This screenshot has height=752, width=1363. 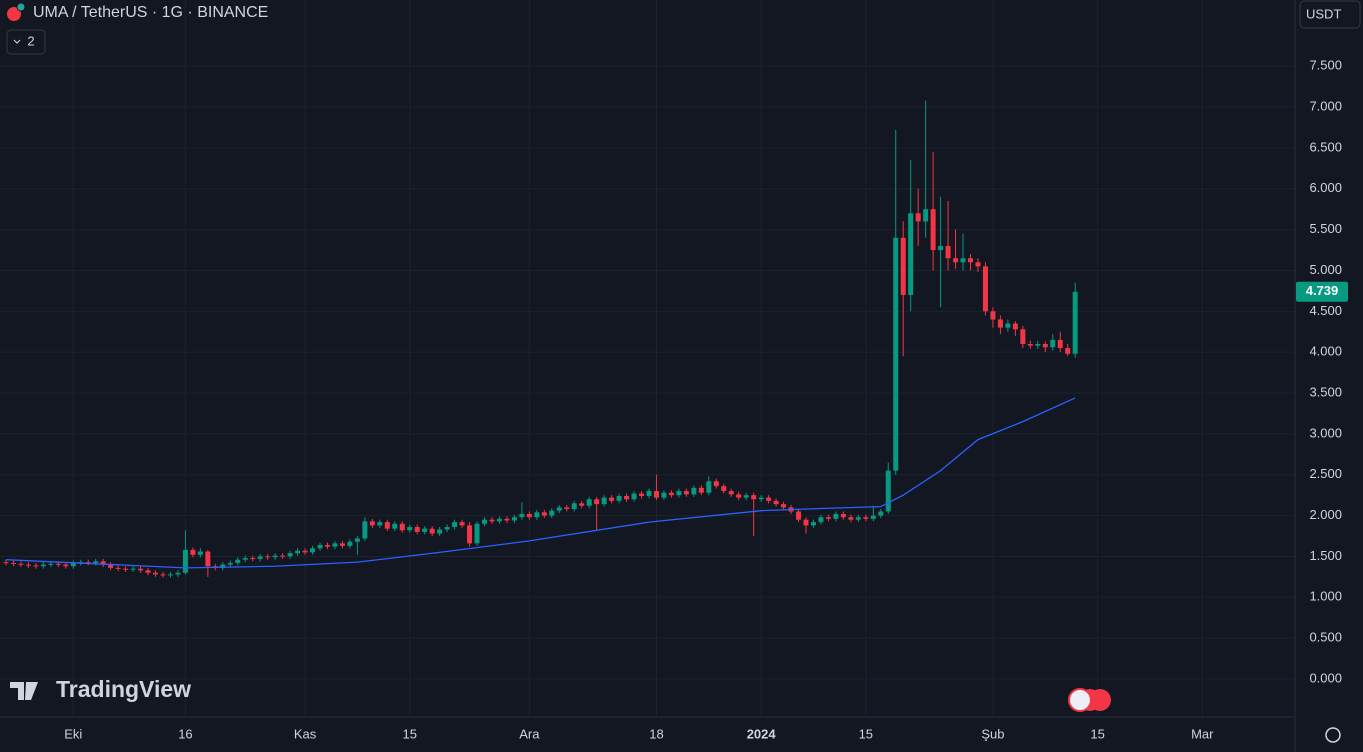 I want to click on last-price-label: 4.739, so click(x=1322, y=290).